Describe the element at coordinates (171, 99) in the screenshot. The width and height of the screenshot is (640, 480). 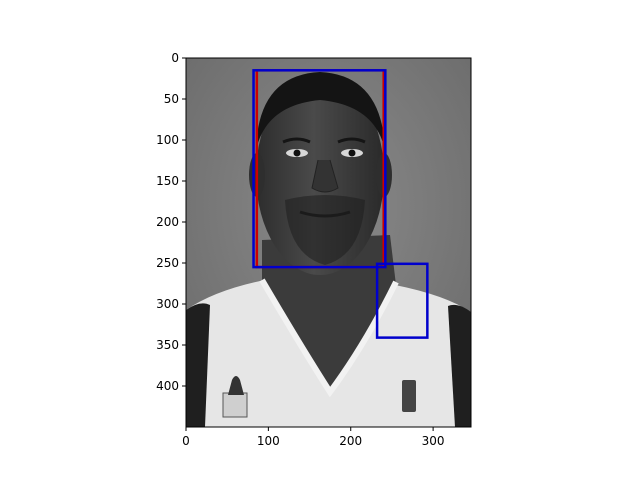
I see `y-tick-label: 50` at that location.